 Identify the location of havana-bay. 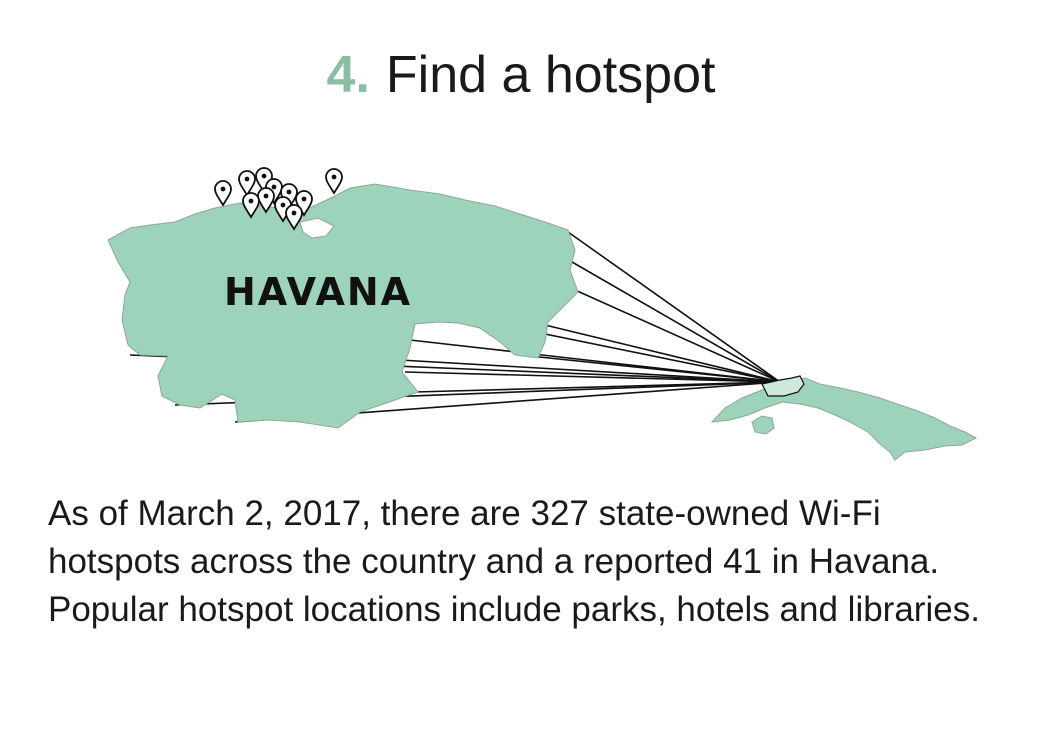
(317, 228).